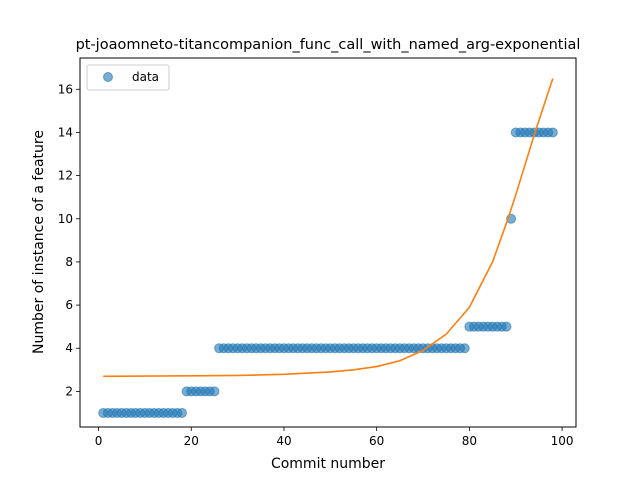 This screenshot has height=480, width=640. What do you see at coordinates (65, 89) in the screenshot?
I see `y-tick-label: 16` at bounding box center [65, 89].